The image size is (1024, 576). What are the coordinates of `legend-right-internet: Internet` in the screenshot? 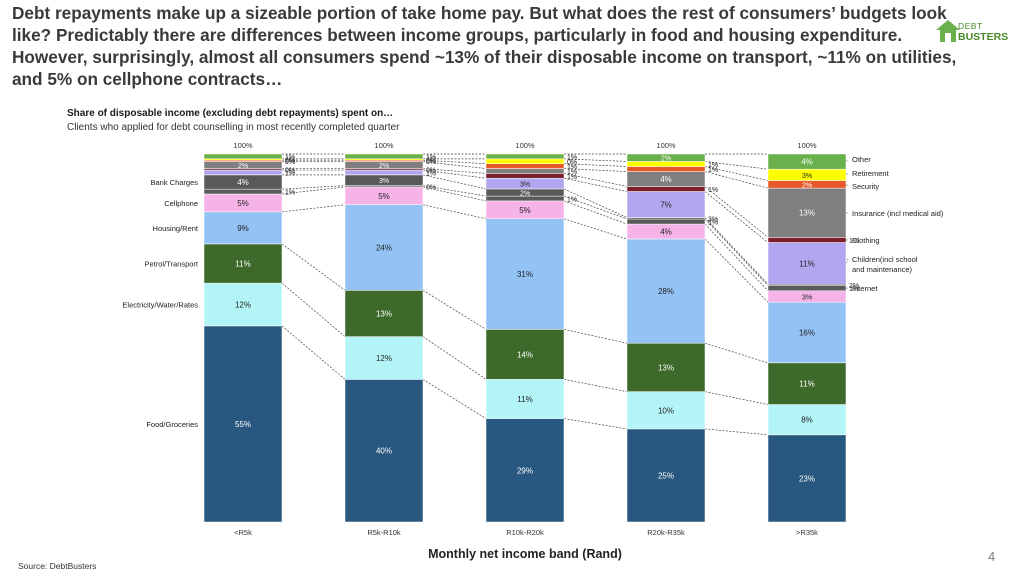 It's located at (865, 288).